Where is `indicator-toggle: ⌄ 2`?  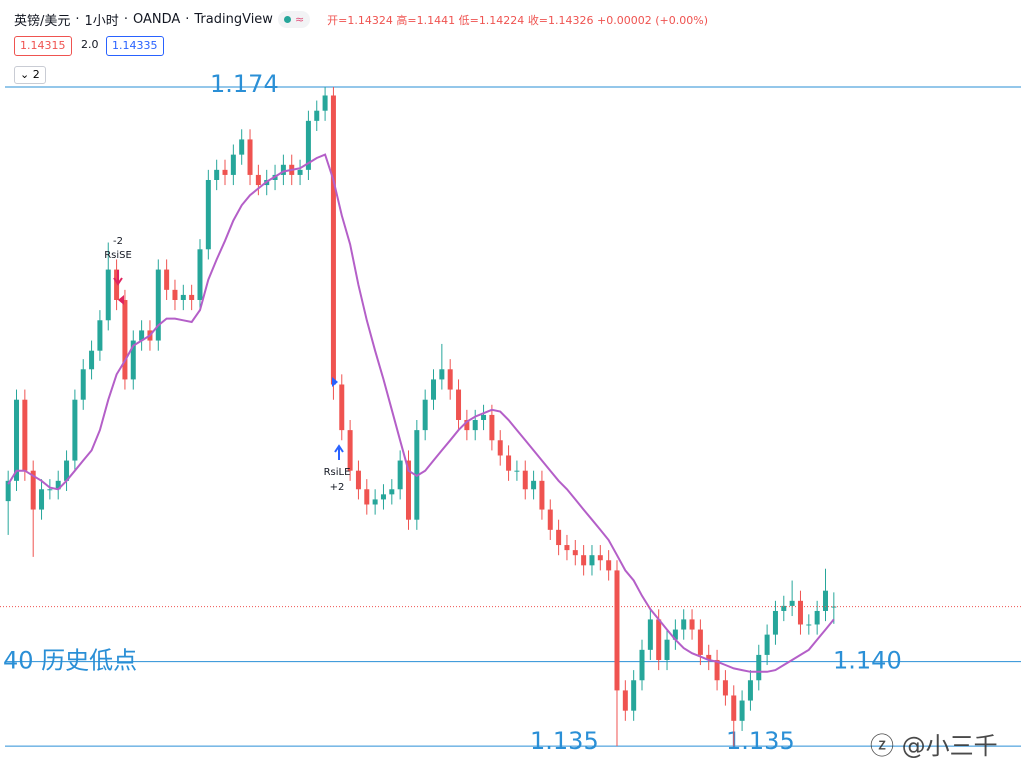 indicator-toggle: ⌄ 2 is located at coordinates (30, 75).